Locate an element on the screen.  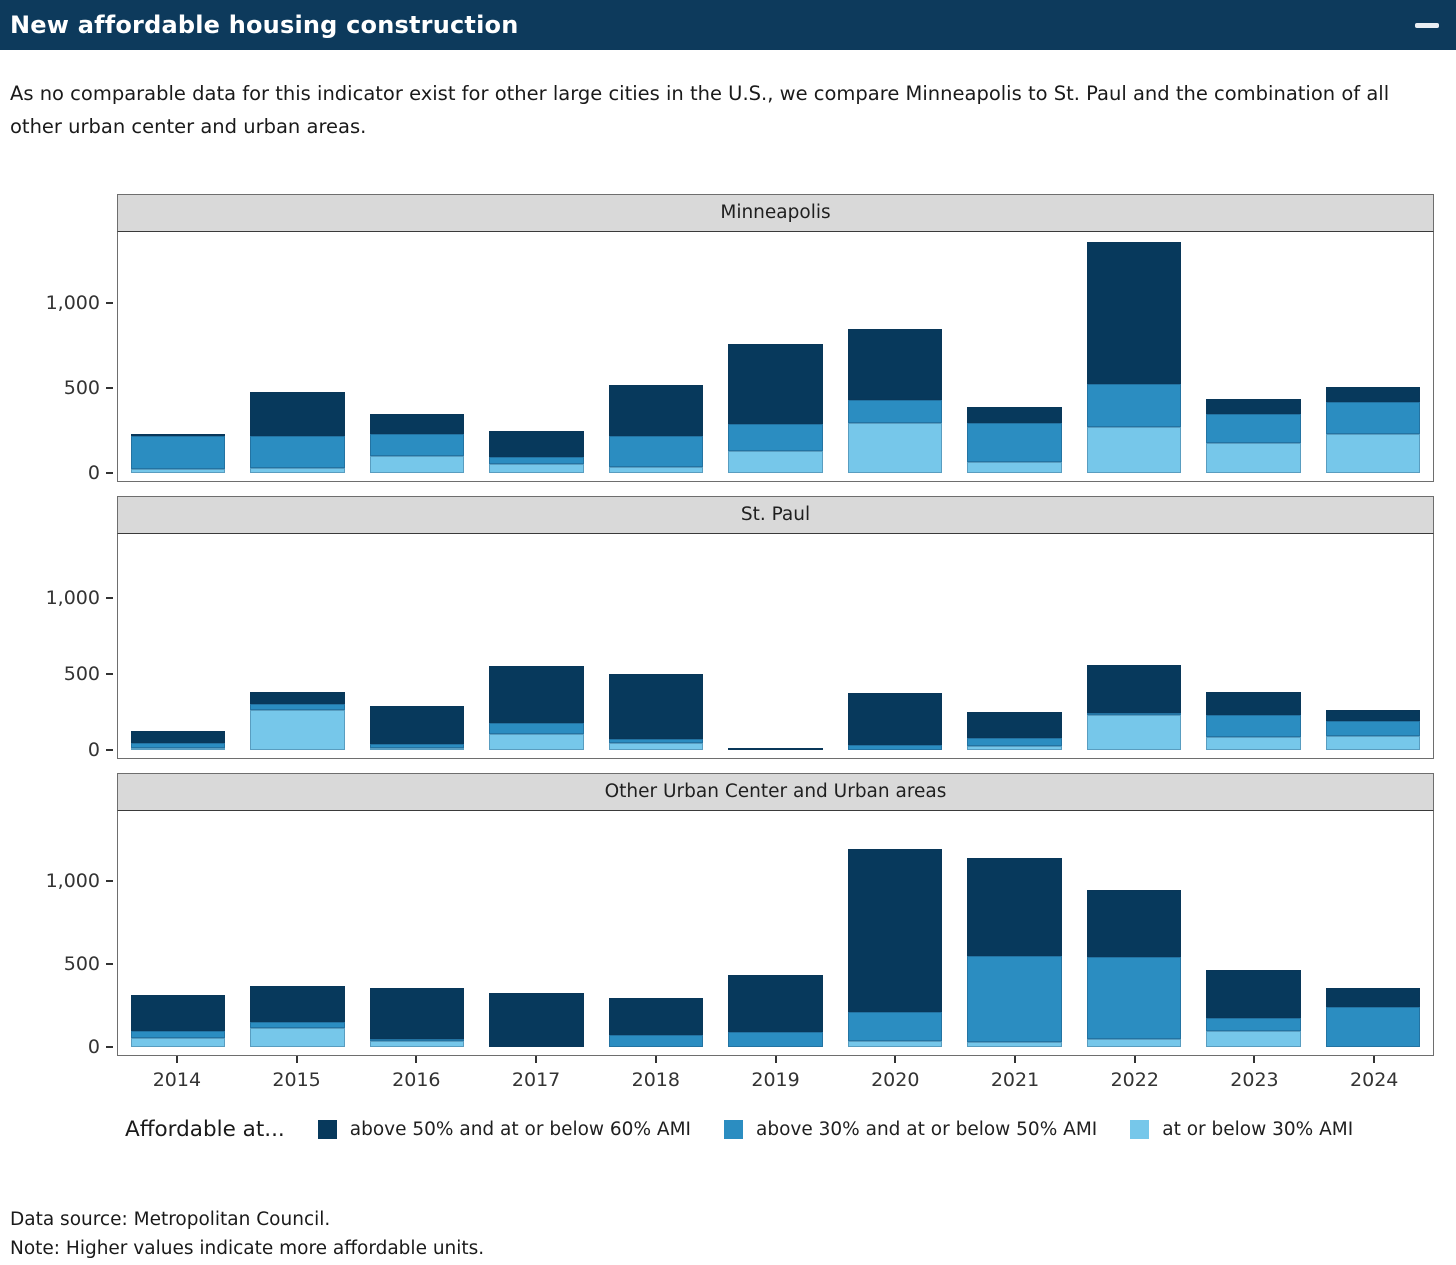
x-tick-label: 2022 is located at coordinates (1134, 1079).